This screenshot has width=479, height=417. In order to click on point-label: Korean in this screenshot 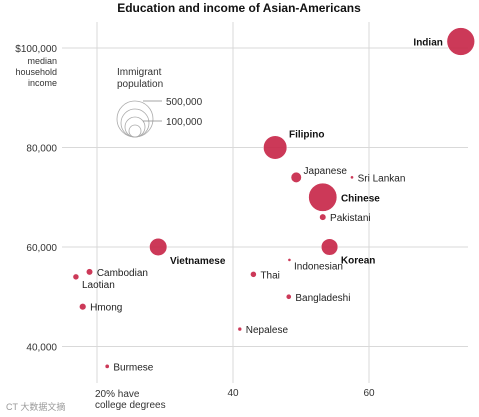, I will do `click(358, 260)`.